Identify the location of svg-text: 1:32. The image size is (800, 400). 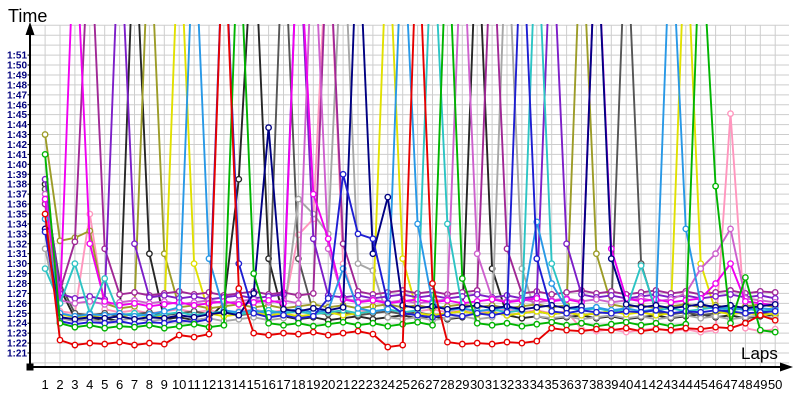
(17, 244).